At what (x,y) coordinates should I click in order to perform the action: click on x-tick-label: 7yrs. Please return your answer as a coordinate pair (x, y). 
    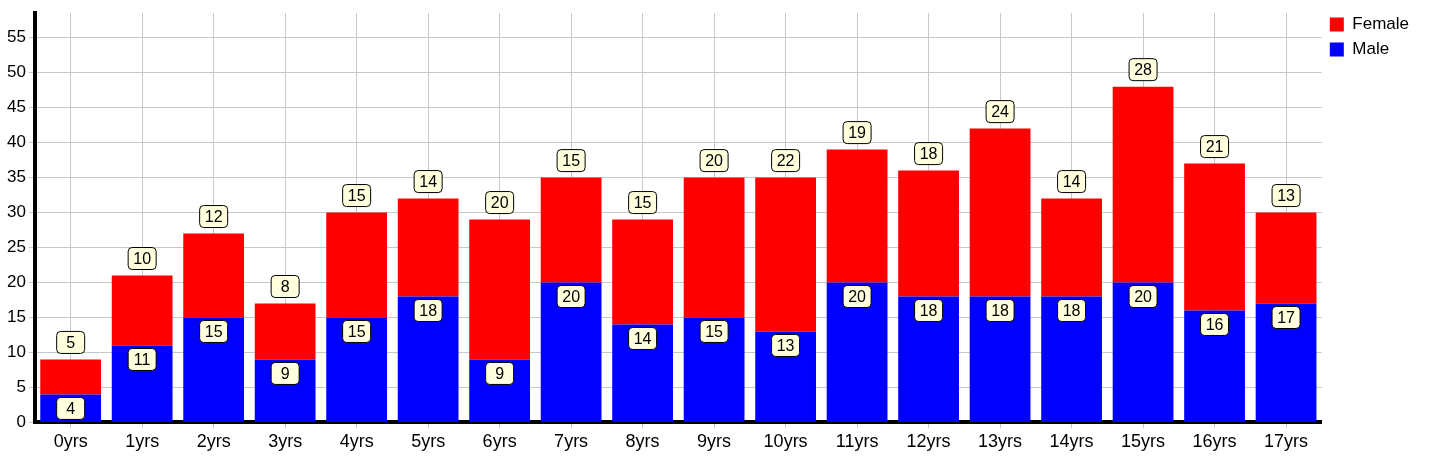
    Looking at the image, I should click on (571, 441).